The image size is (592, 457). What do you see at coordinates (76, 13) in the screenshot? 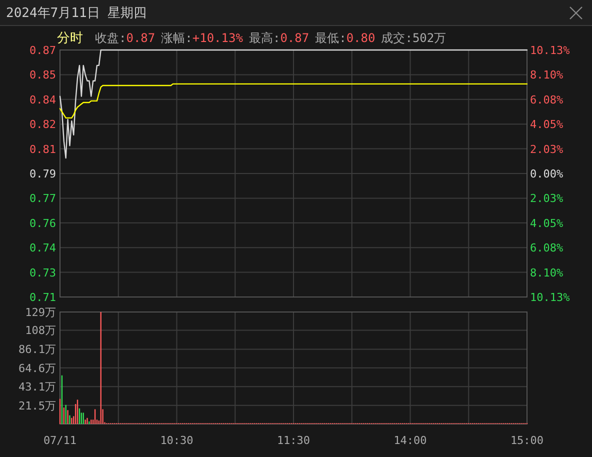
I see `chart-title: 2024年7月11日 星期四` at bounding box center [76, 13].